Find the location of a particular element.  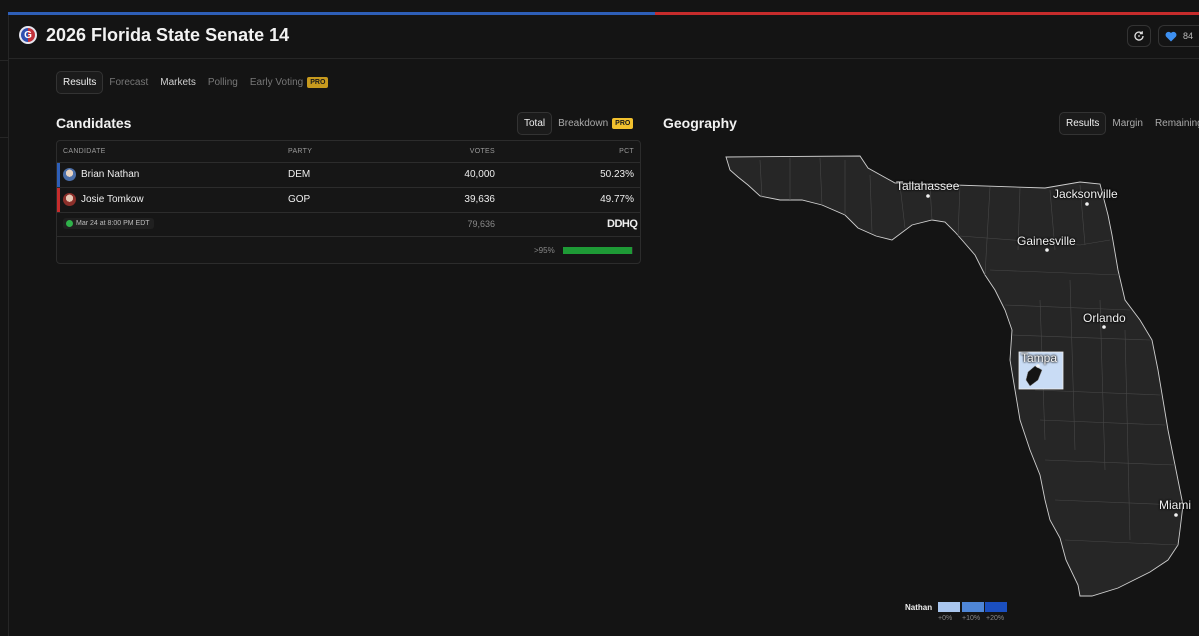

logo-letter: G is located at coordinates (28, 35).